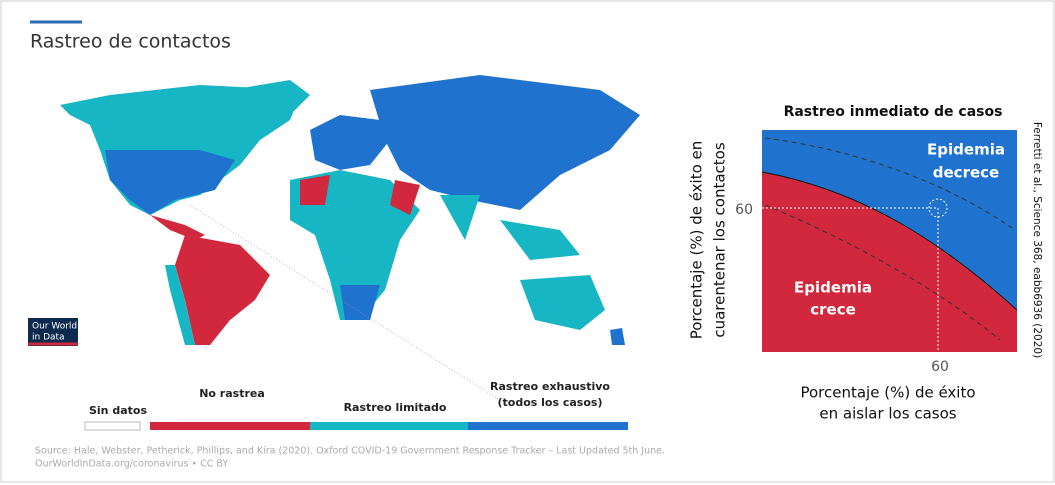 The image size is (1055, 485). What do you see at coordinates (550, 402) in the screenshot?
I see `legend-label: (todos los casos)` at bounding box center [550, 402].